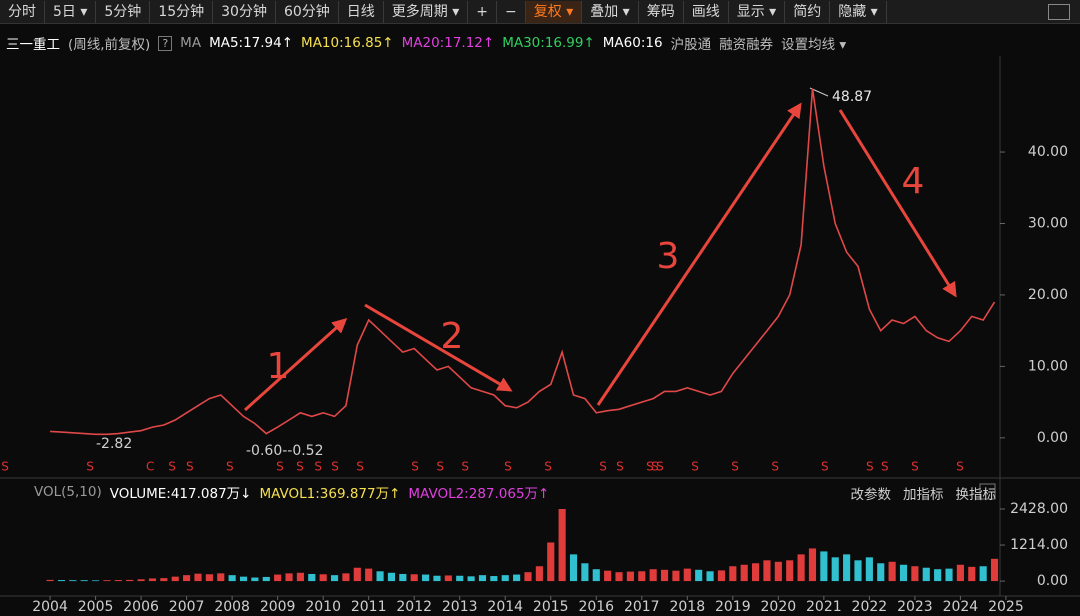 Image resolution: width=1080 pixels, height=616 pixels. What do you see at coordinates (71, 11) in the screenshot?
I see `toolbar-button: 5日 ▾` at bounding box center [71, 11].